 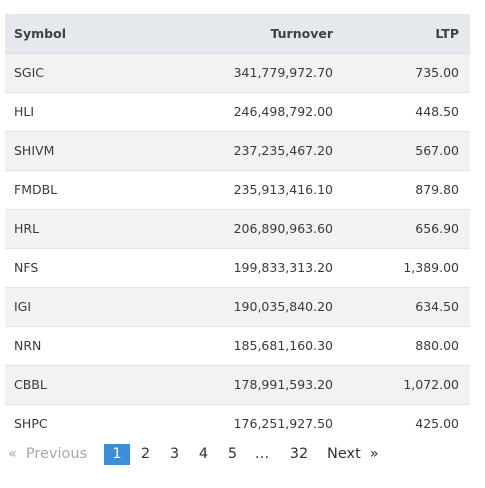 What do you see at coordinates (65, 111) in the screenshot?
I see `symbol-cell: HLI` at bounding box center [65, 111].